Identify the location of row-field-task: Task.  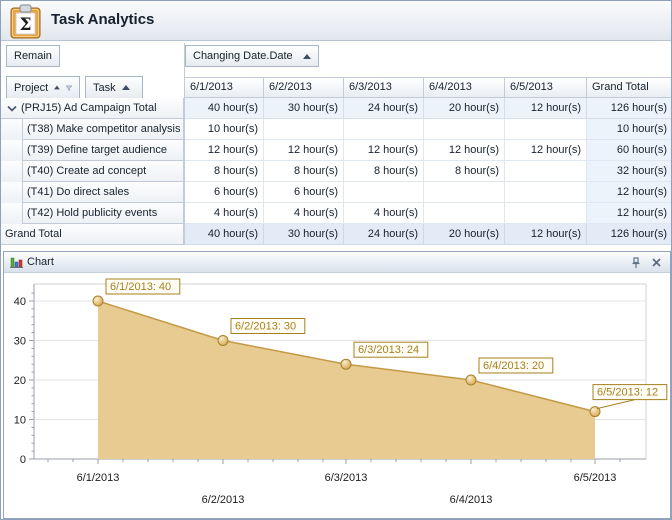
(114, 87).